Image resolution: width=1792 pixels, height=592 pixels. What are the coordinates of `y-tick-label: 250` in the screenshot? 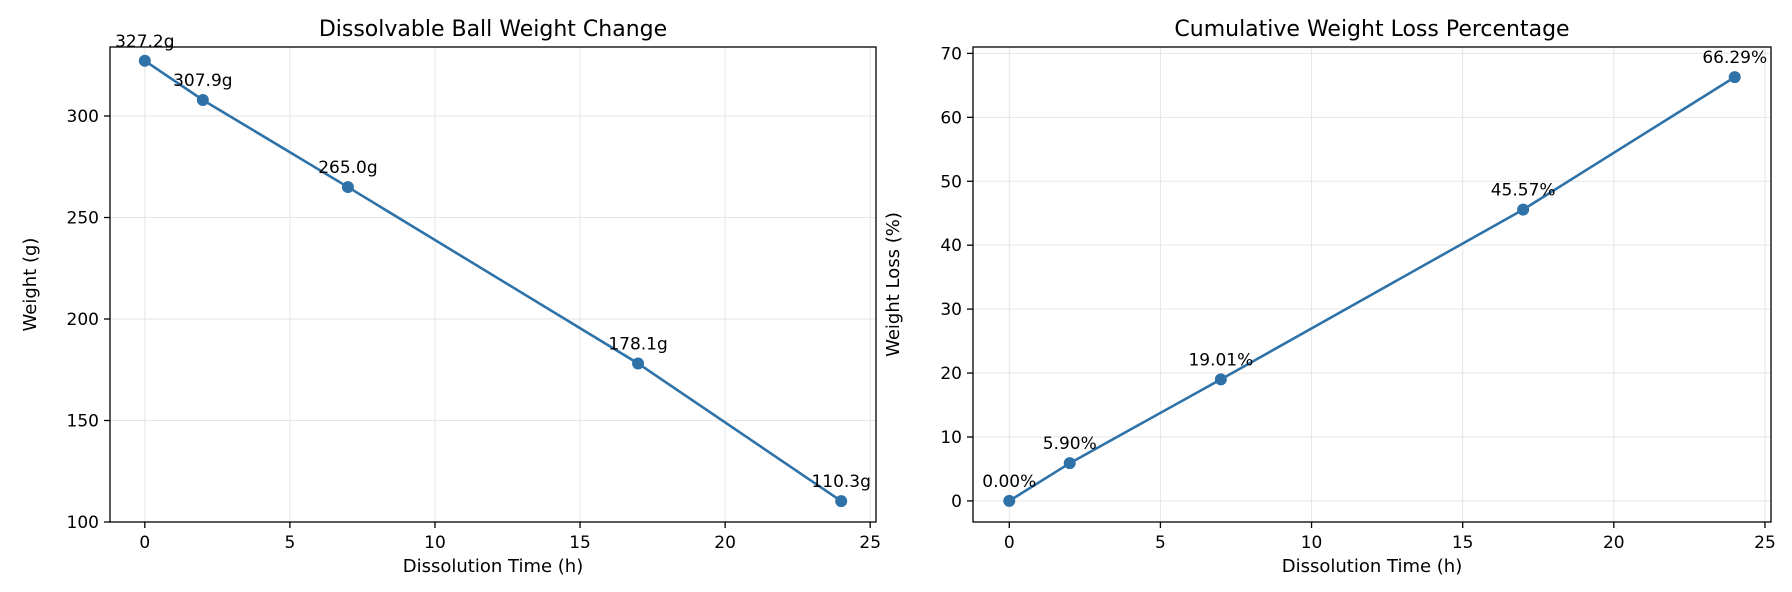 It's located at (83, 219).